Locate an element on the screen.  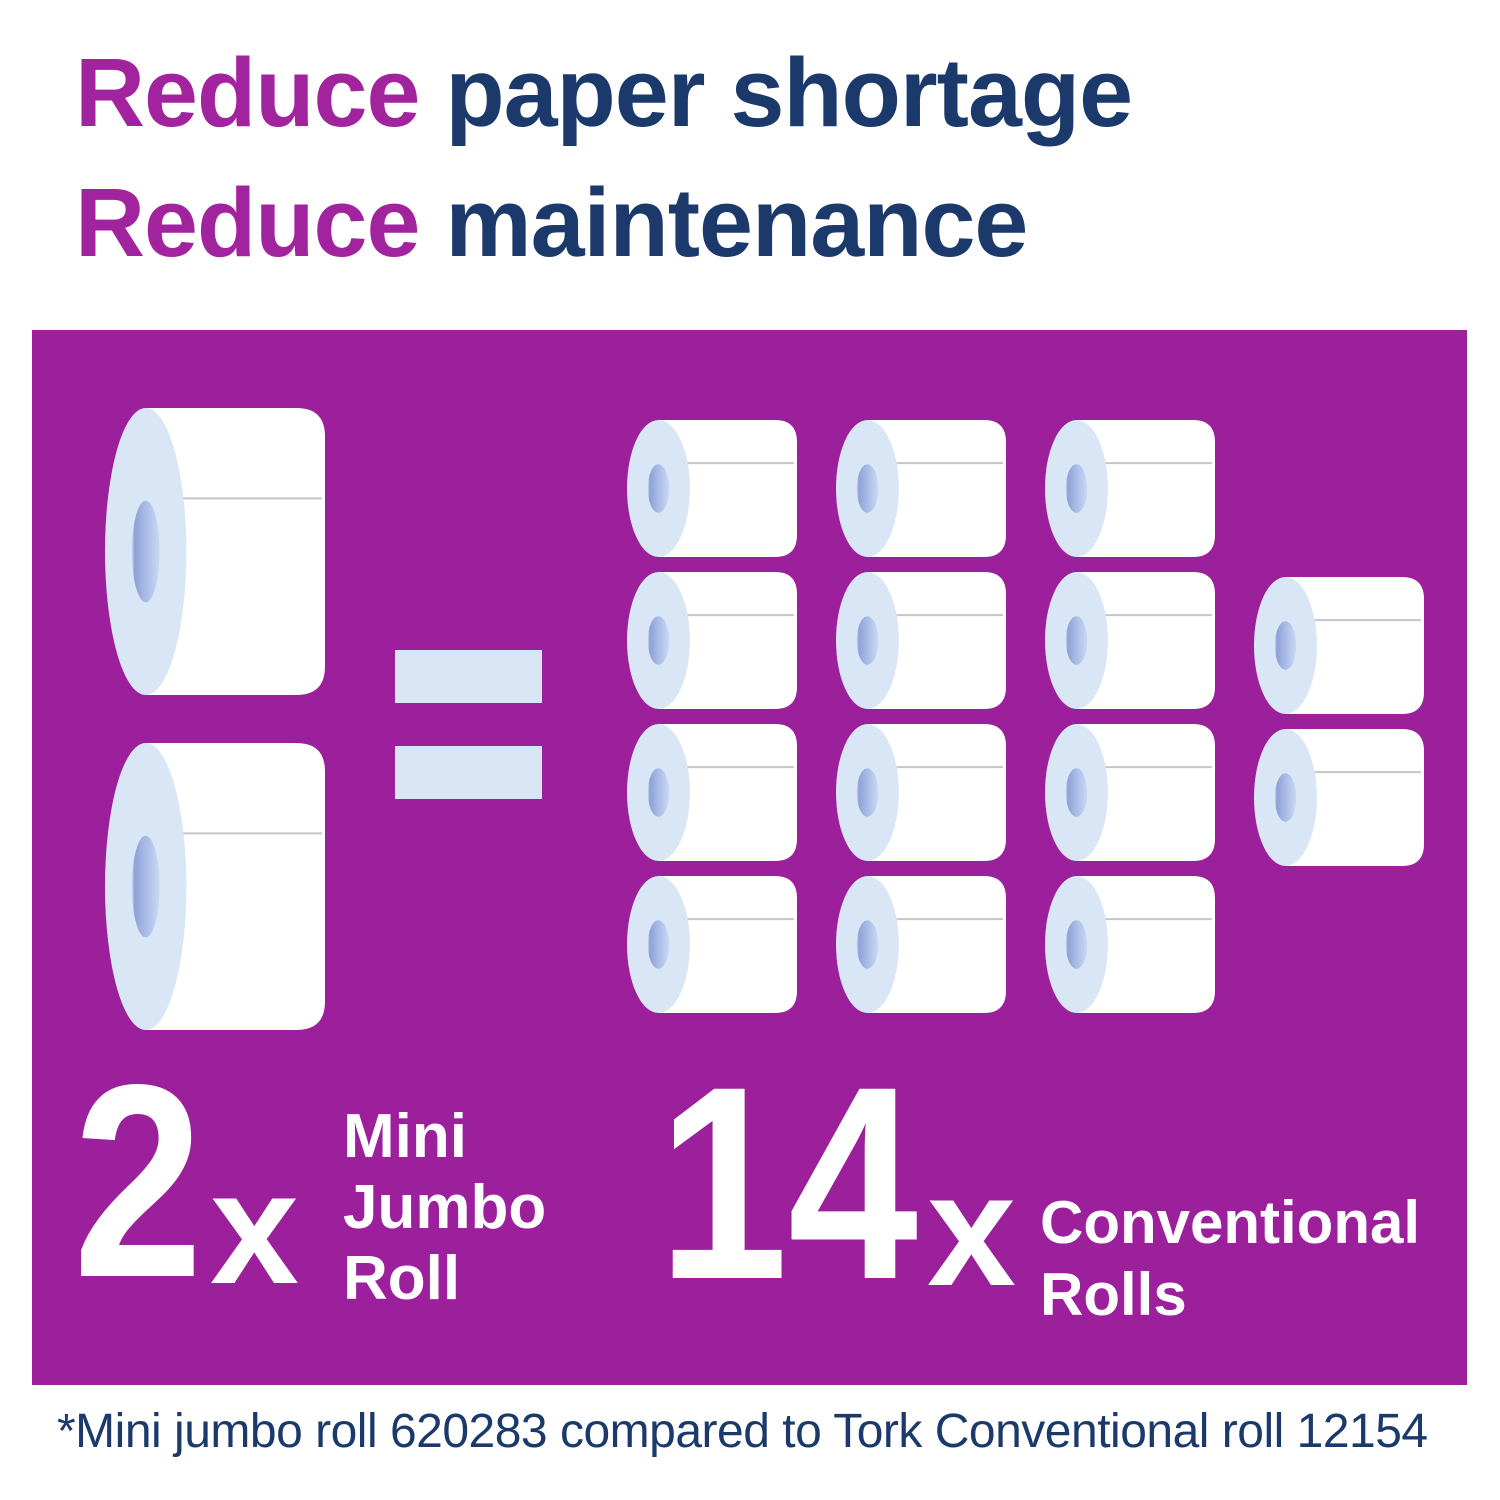
mini-jumbo-label-line-2: Jumbo is located at coordinates (445, 1207).